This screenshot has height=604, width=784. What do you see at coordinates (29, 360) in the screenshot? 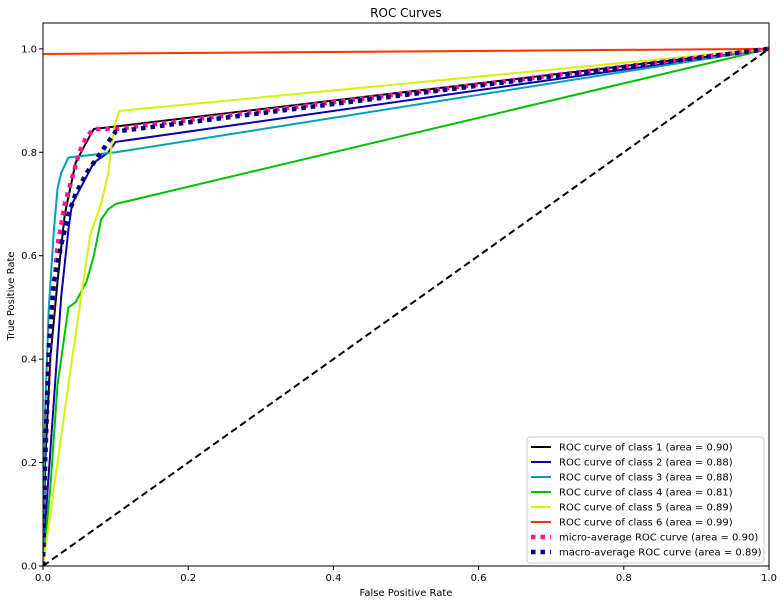
I see `y-tick-label: 0.4` at bounding box center [29, 360].